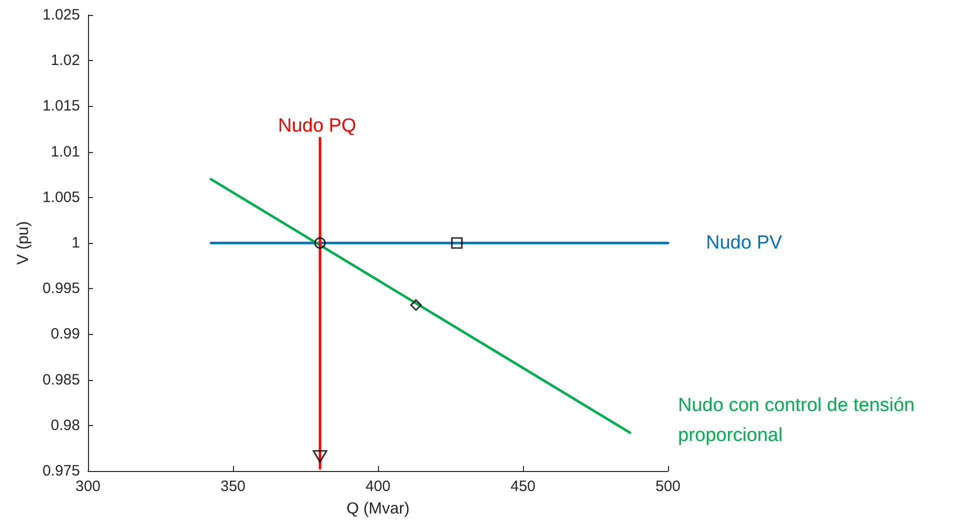 Image resolution: width=973 pixels, height=531 pixels. What do you see at coordinates (317, 126) in the screenshot?
I see `series-label: Nudo PQ` at bounding box center [317, 126].